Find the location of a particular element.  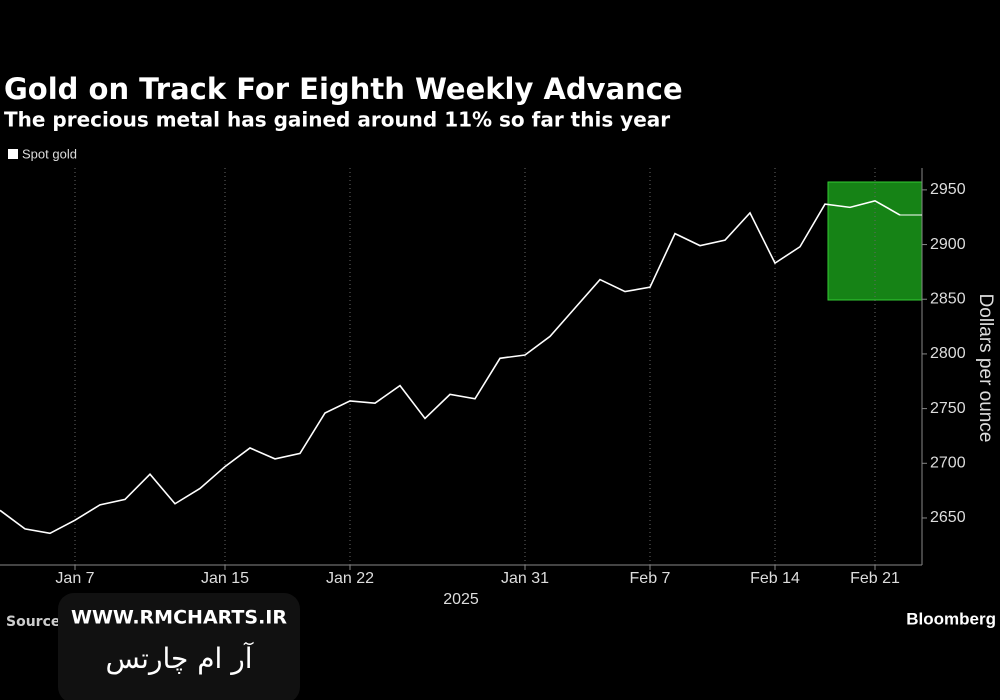

watermark-box is located at coordinates (179, 646).